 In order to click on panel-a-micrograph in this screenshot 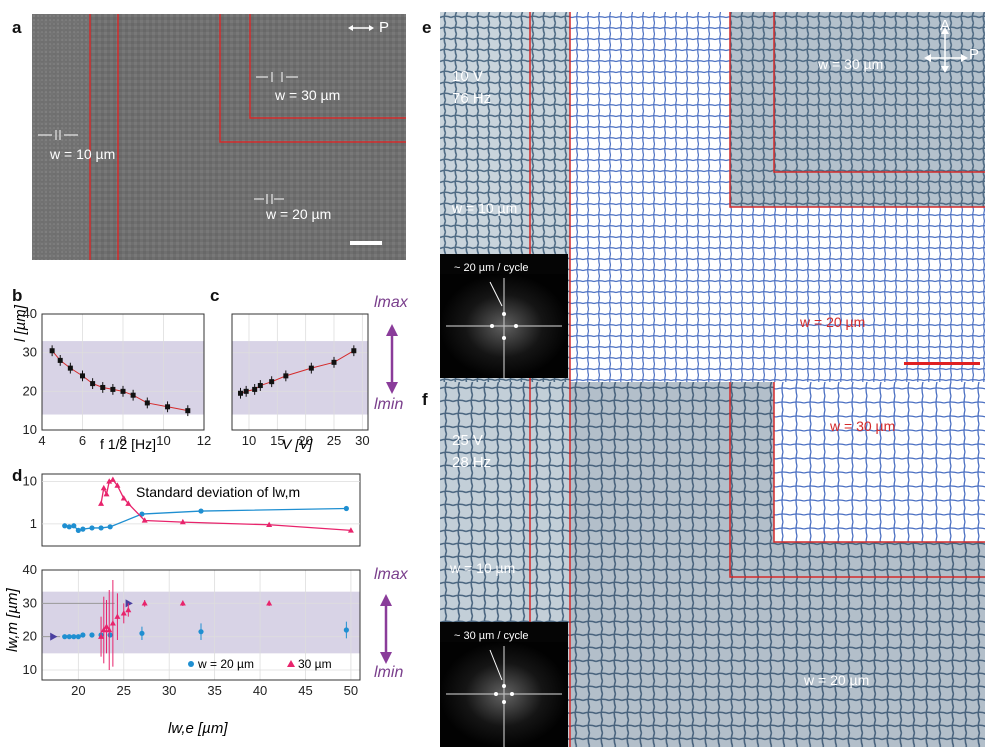, I will do `click(219, 137)`.